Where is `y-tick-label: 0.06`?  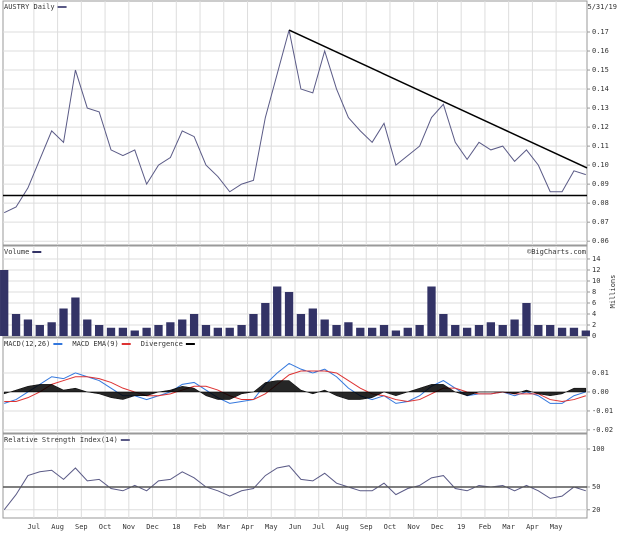
y-tick-label: 0.06 is located at coordinates (600, 241).